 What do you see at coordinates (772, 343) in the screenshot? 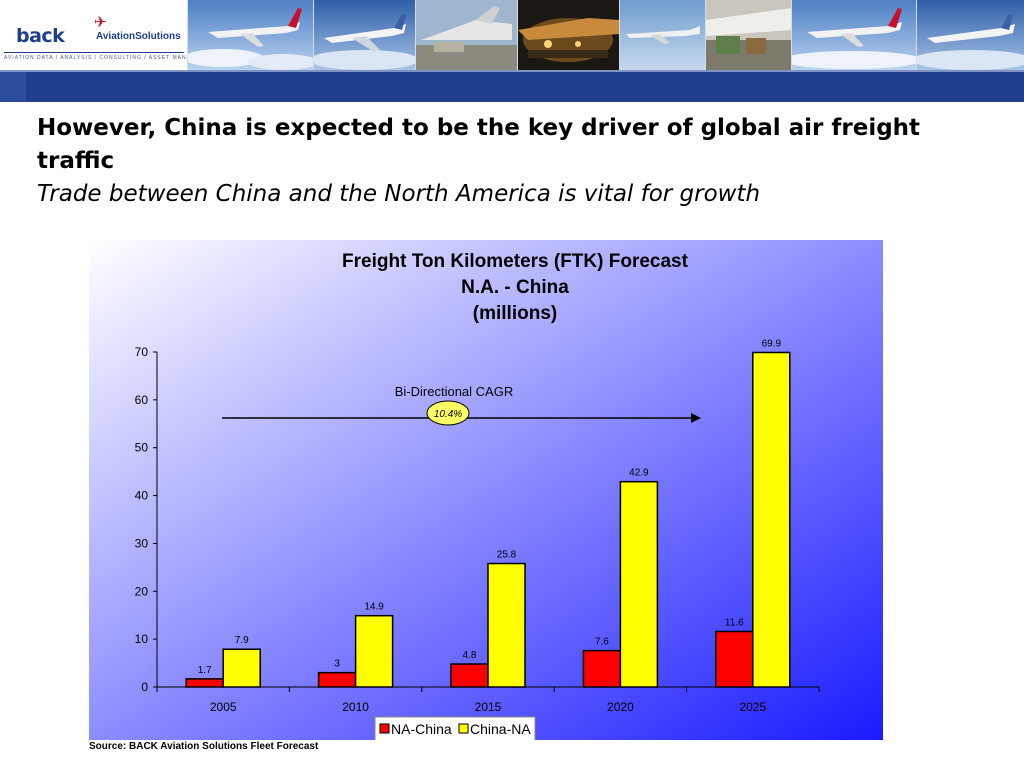
I see `data-label: 69.9` at bounding box center [772, 343].